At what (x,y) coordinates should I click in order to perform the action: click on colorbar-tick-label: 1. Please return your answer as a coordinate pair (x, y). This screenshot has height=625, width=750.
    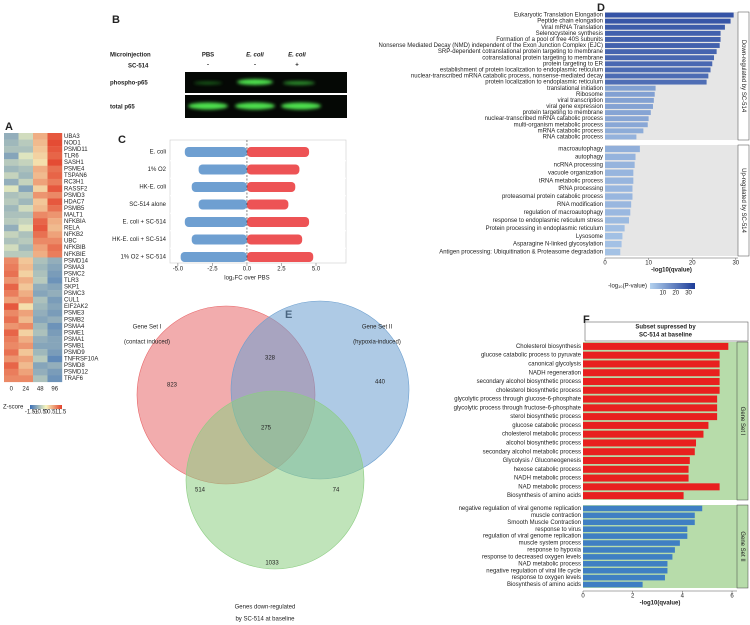
    Looking at the image, I should click on (57, 413).